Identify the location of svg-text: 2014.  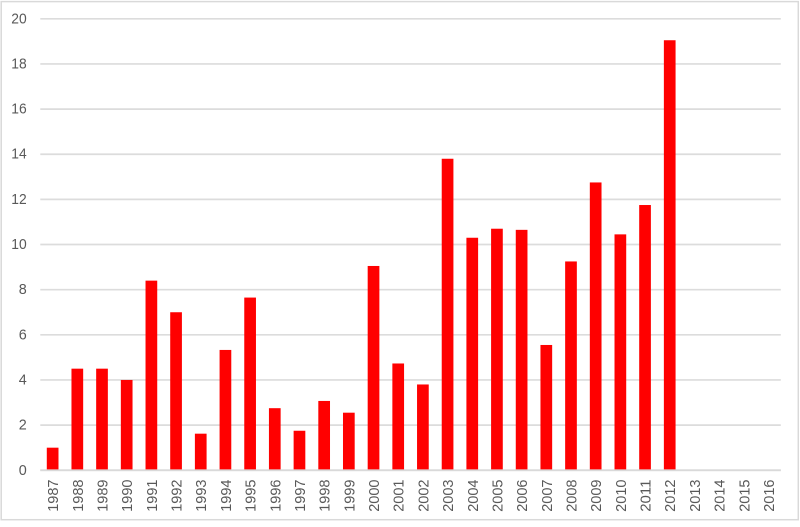
(721, 496).